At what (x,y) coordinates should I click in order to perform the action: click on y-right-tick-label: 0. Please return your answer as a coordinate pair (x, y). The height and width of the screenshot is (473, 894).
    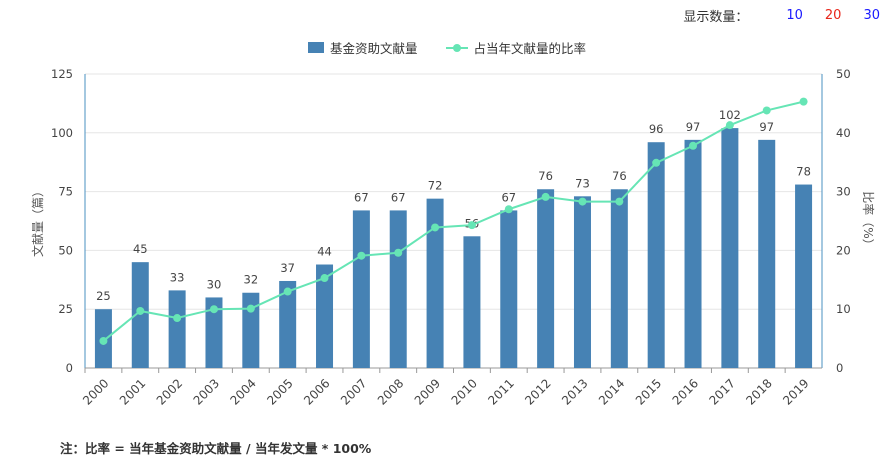
    Looking at the image, I should click on (839, 368).